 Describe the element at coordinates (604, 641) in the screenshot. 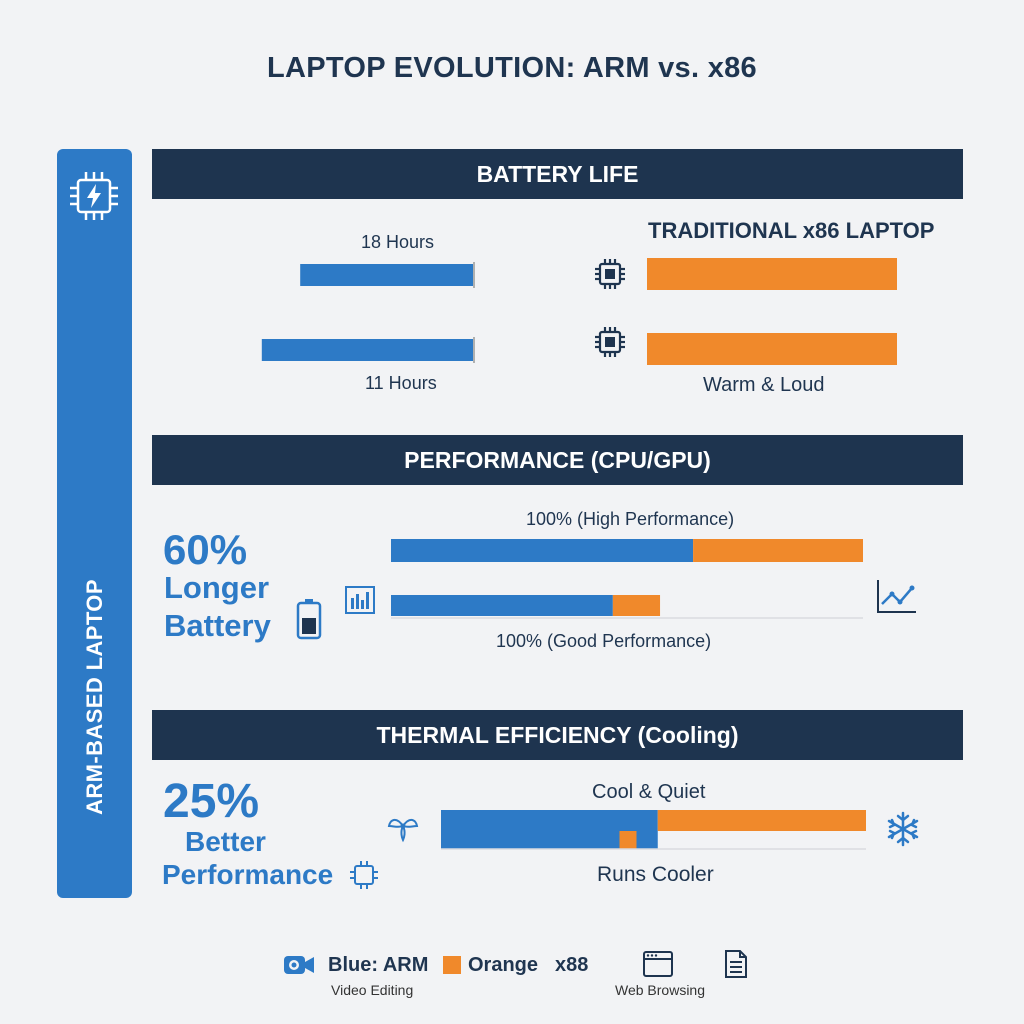

I see `perf-label-bottom: 100% (Good Performance)` at that location.